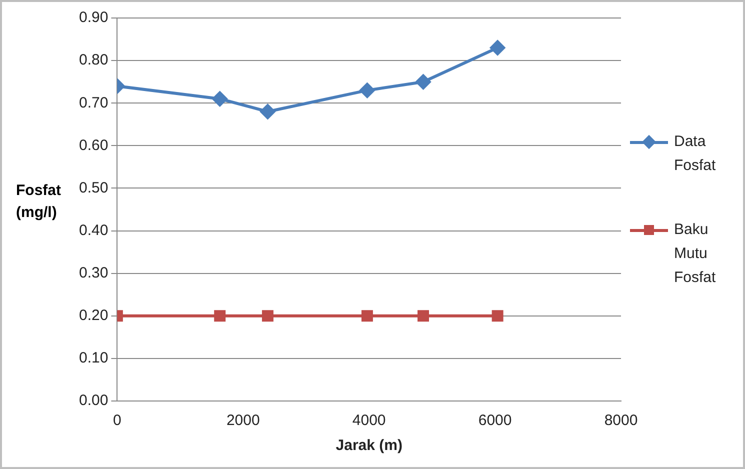 The width and height of the screenshot is (745, 469). I want to click on x-tick-label: 2000, so click(243, 421).